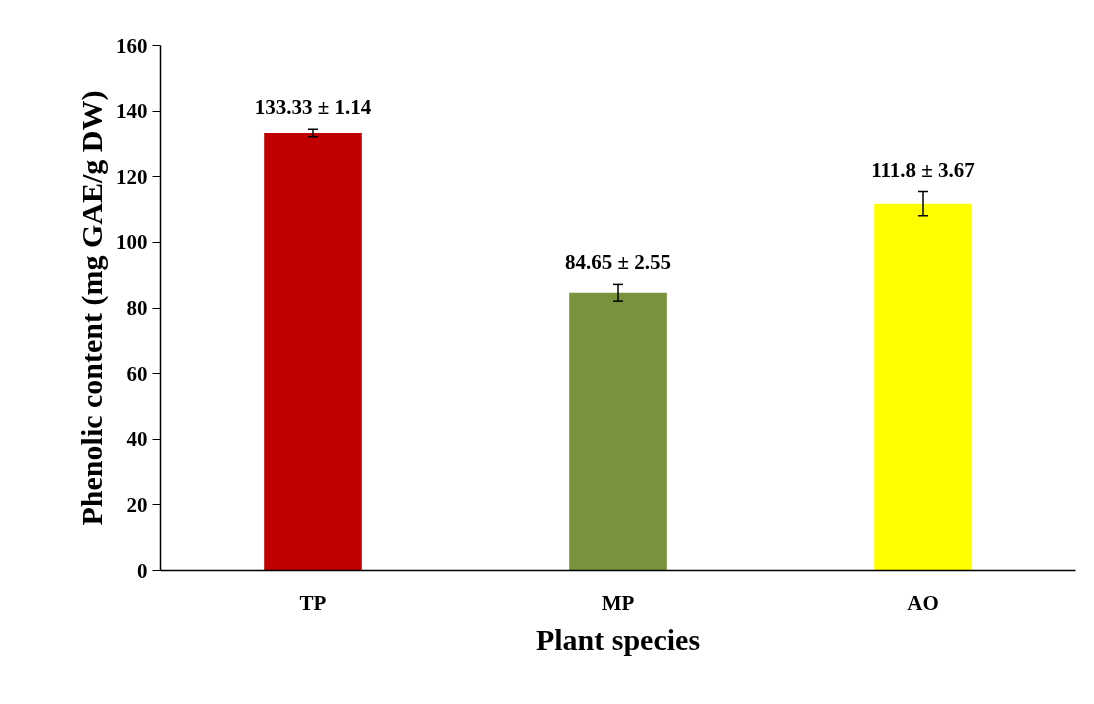  What do you see at coordinates (132, 45) in the screenshot?
I see `y-tick-label: 160` at bounding box center [132, 45].